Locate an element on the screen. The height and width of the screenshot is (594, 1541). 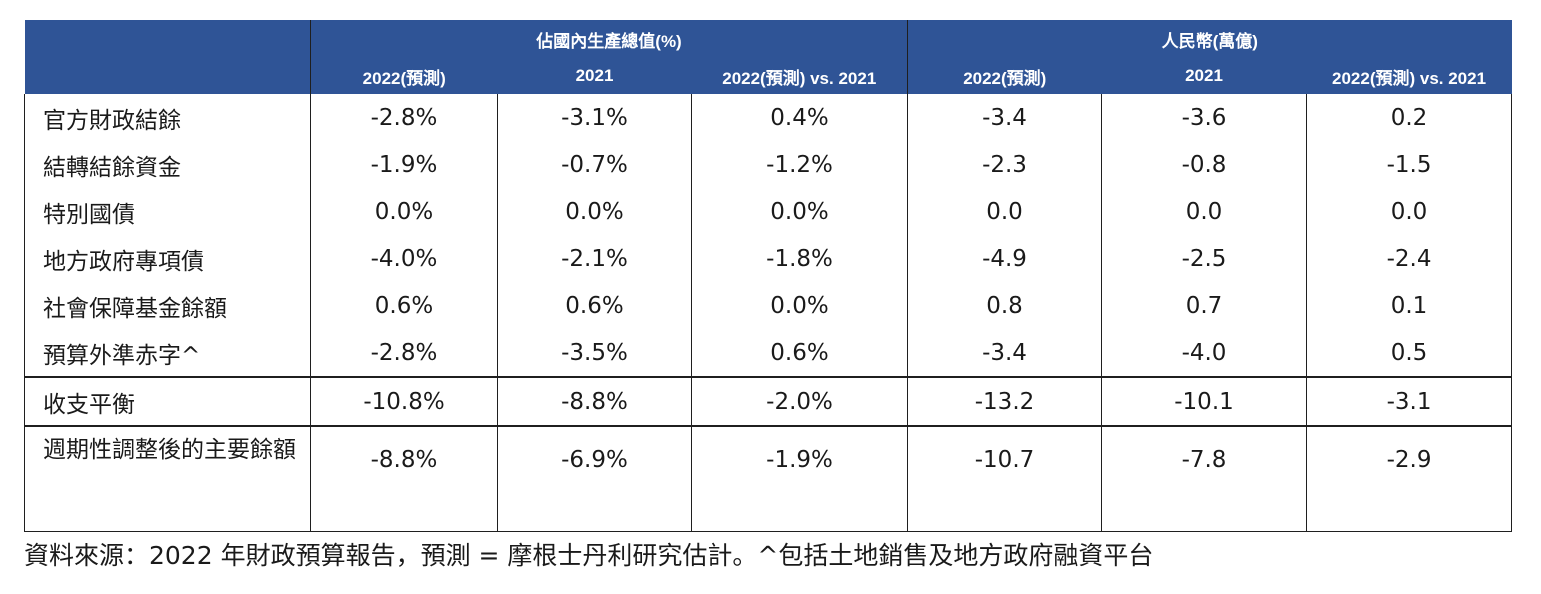
table-cell: -3.5% is located at coordinates (594, 353).